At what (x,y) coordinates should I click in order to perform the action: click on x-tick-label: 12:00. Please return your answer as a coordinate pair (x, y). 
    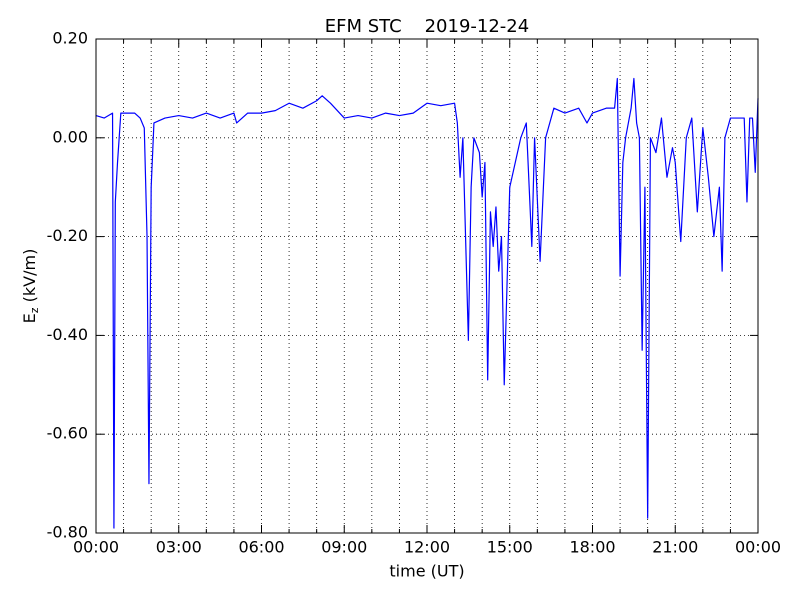
    Looking at the image, I should click on (427, 547).